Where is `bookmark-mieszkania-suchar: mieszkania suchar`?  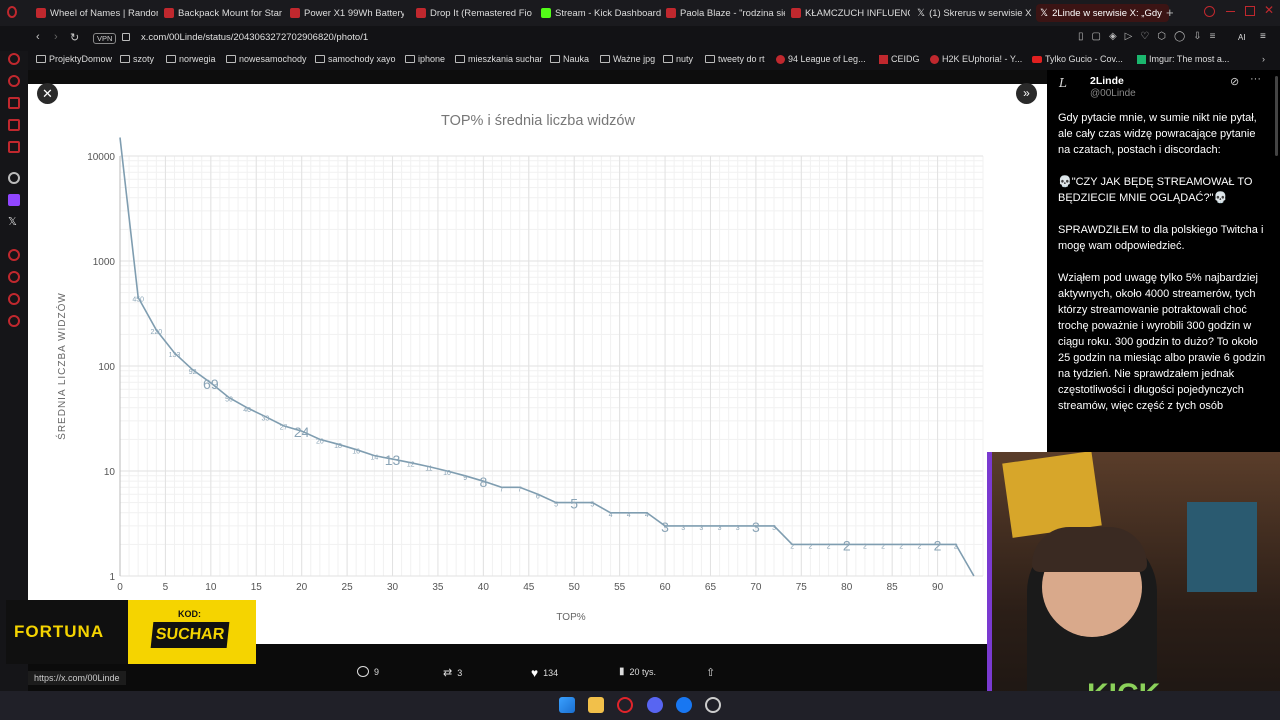 bookmark-mieszkania-suchar: mieszkania suchar is located at coordinates (499, 59).